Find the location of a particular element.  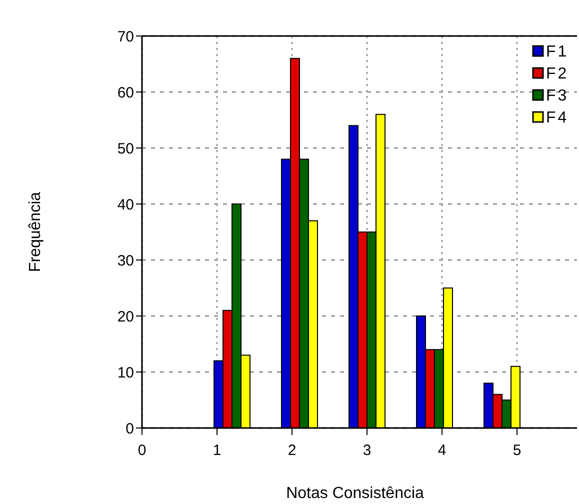

y-tick-label: 40 is located at coordinates (125, 205).